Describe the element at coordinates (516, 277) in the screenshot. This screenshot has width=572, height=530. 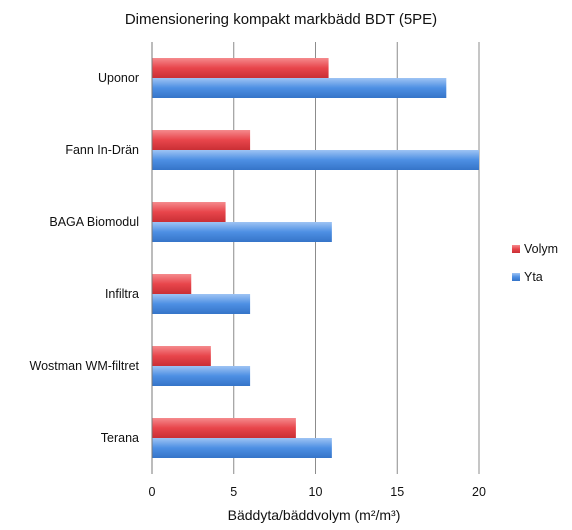
I see `legend-swatch-yta` at that location.